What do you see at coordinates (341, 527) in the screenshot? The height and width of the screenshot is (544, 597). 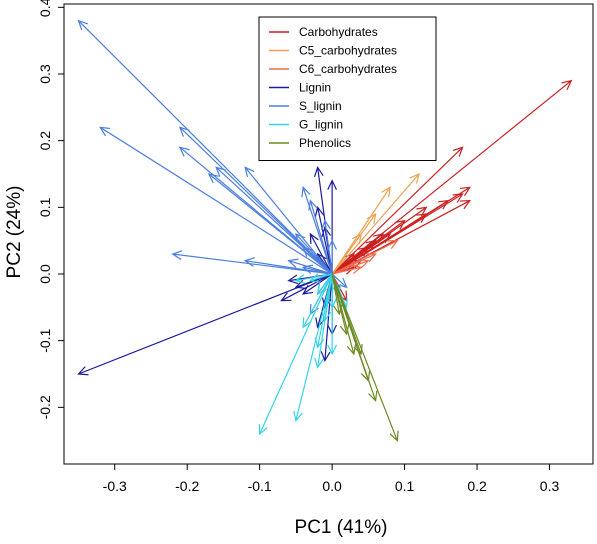 I see `x-axis-title: PC1 (41%)` at bounding box center [341, 527].